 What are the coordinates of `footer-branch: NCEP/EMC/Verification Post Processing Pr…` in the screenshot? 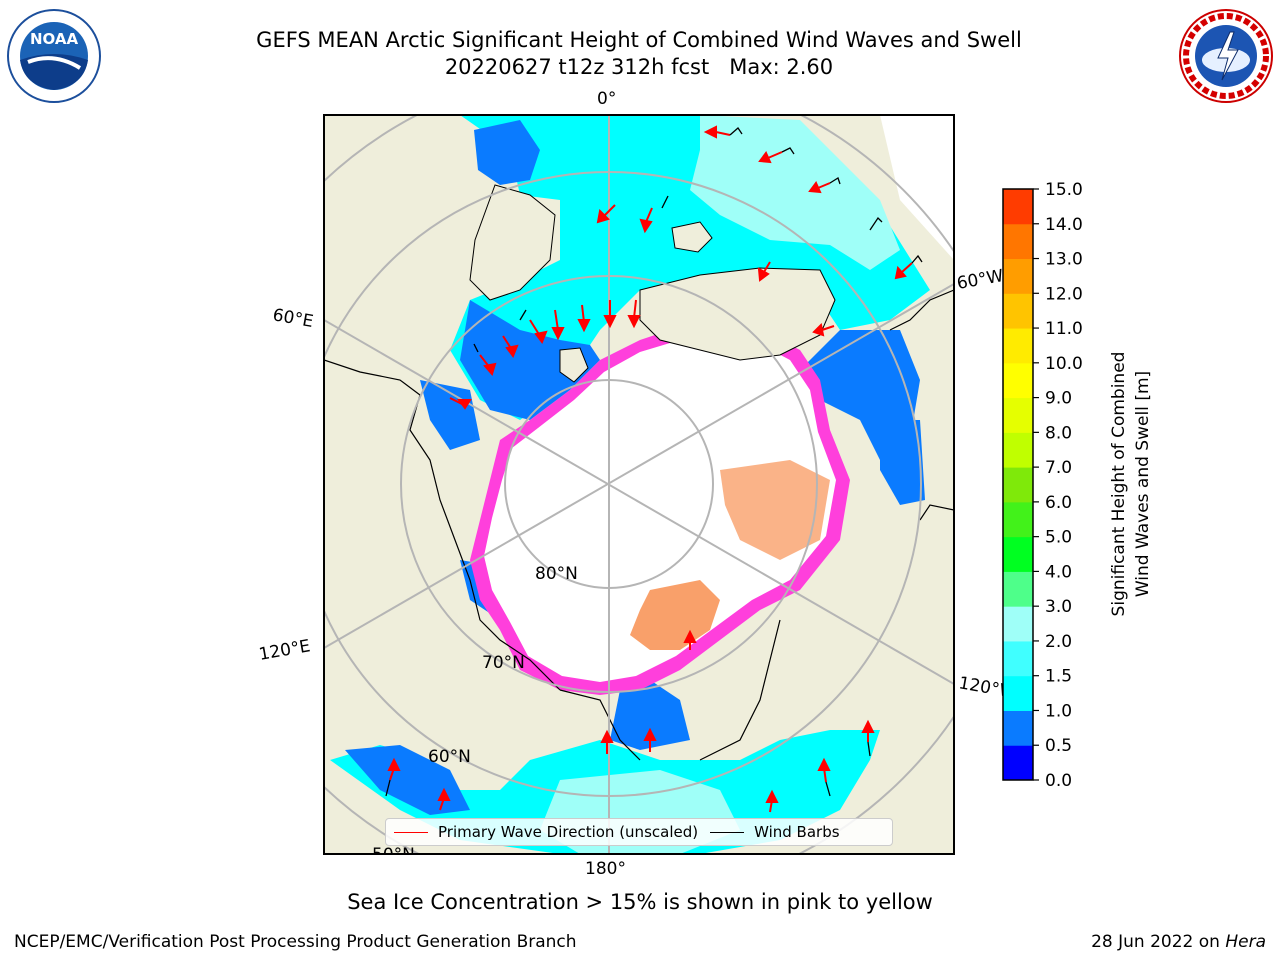 It's located at (295, 942).